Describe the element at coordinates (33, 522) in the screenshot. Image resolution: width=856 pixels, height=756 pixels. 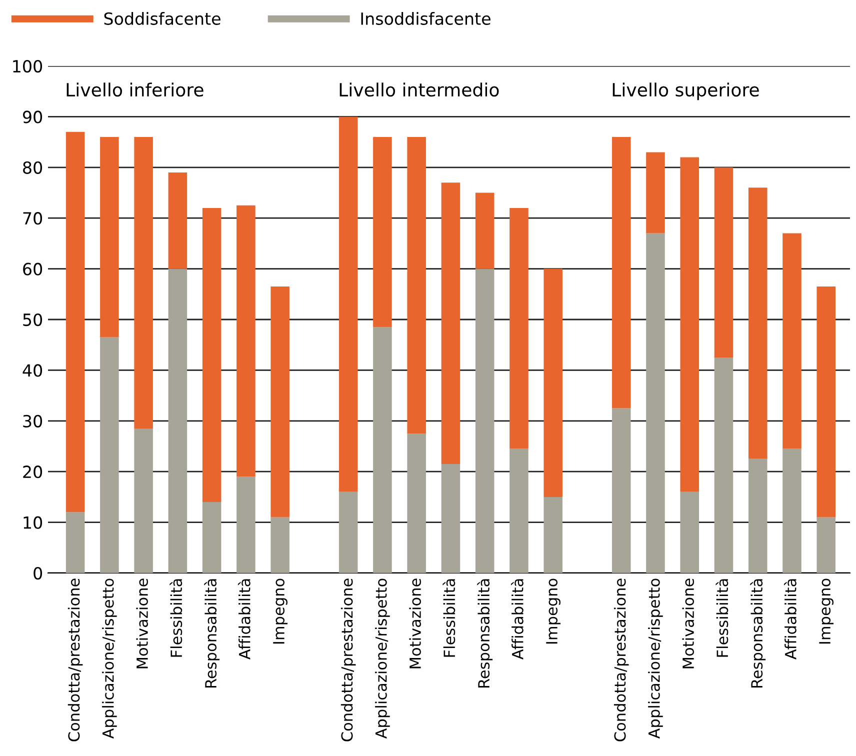
I see `y-tick-label: 10` at that location.